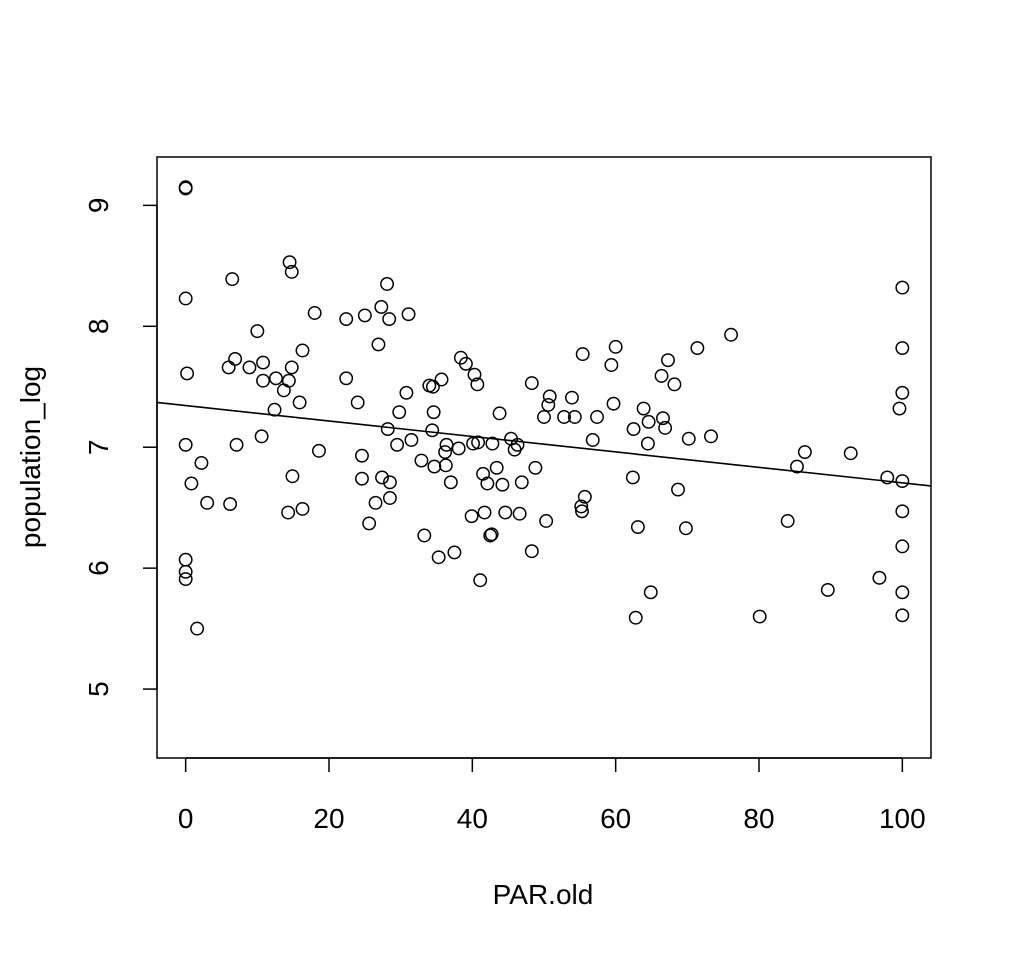  Describe the element at coordinates (758, 818) in the screenshot. I see `x-tick-label: 80` at that location.